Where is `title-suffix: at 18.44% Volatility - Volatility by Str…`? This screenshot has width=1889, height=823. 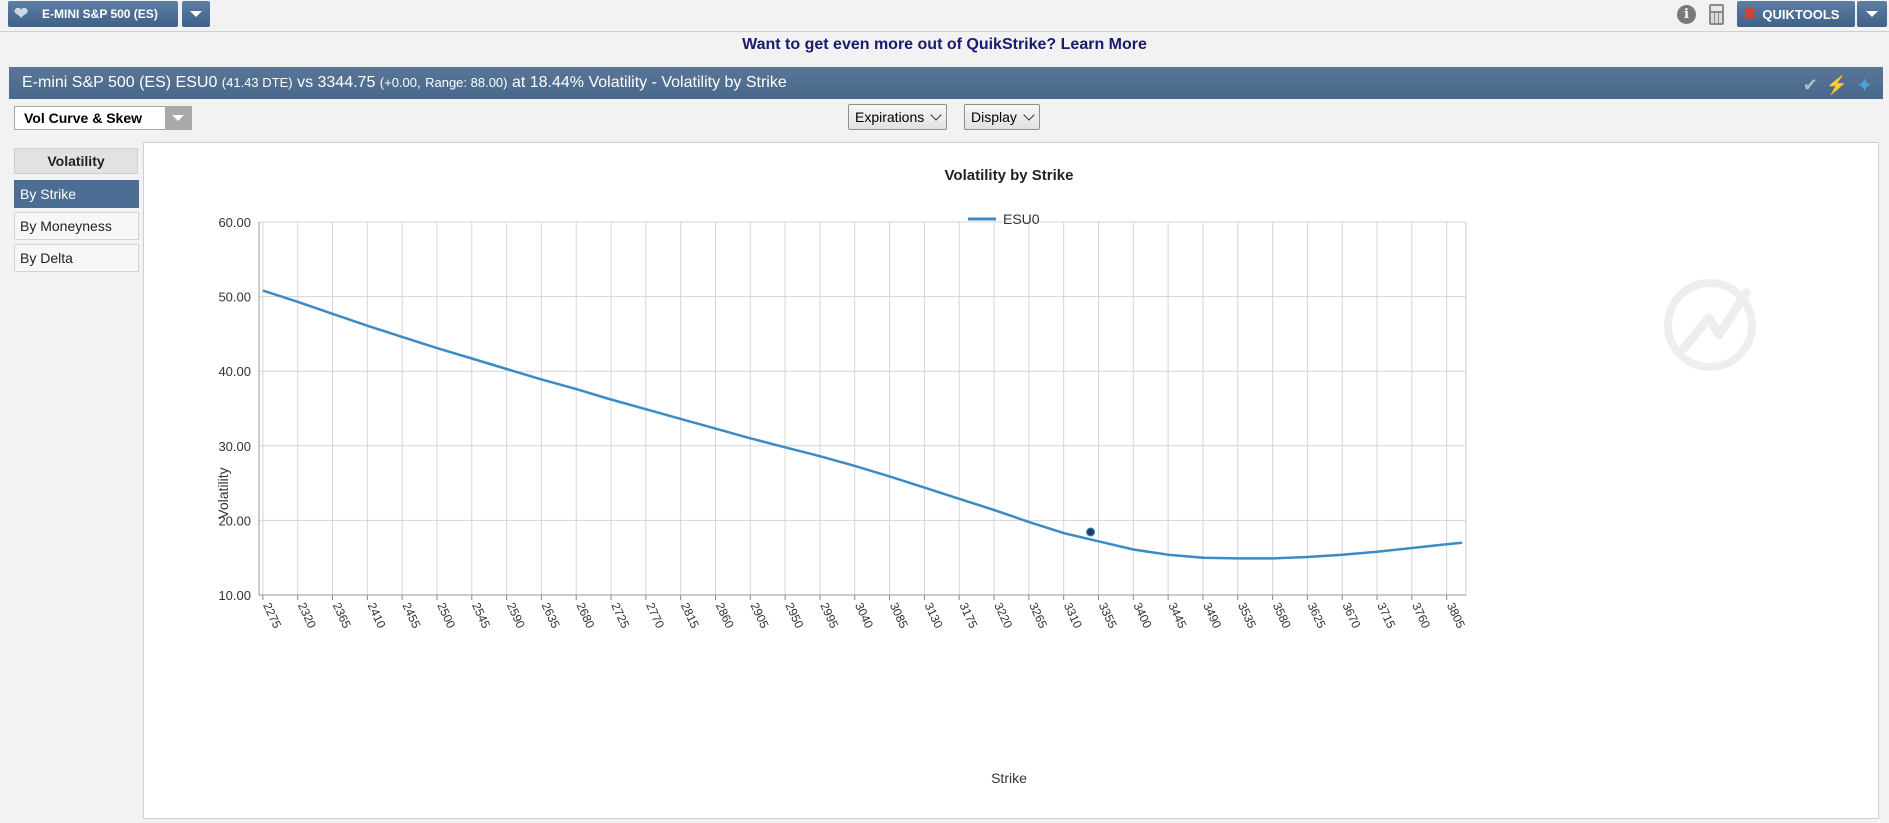
title-suffix: at 18.44% Volatility - Volatility by Str… is located at coordinates (649, 82).